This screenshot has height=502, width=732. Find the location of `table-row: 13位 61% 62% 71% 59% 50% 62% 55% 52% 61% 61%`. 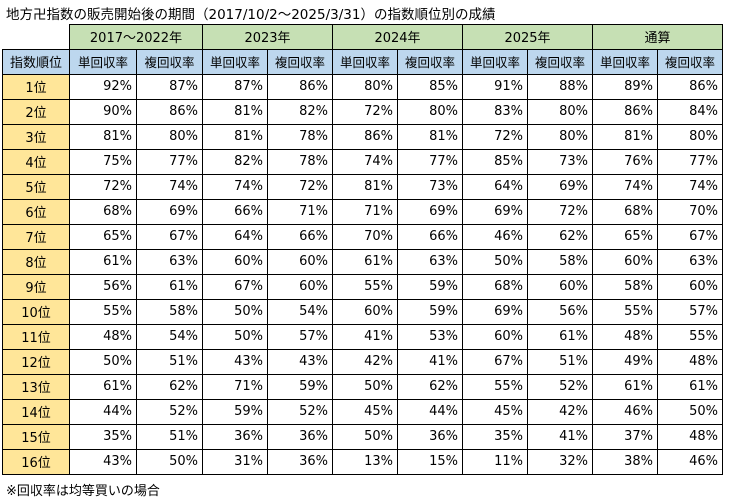

table-row: 13位 61% 62% 71% 59% 50% 62% 55% 52% 61% 61% is located at coordinates (362, 386).